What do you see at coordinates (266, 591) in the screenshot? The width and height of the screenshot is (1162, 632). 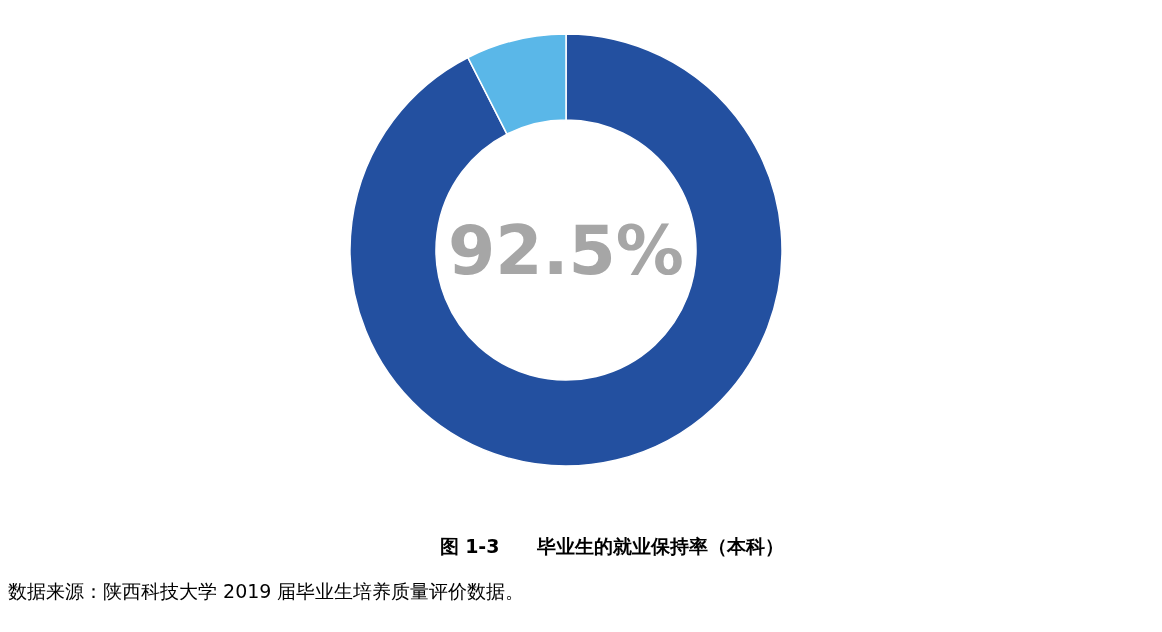 I see `source-note: 数据来源：陕西科技大学 2019 届毕业生培养质量评价数据。` at bounding box center [266, 591].